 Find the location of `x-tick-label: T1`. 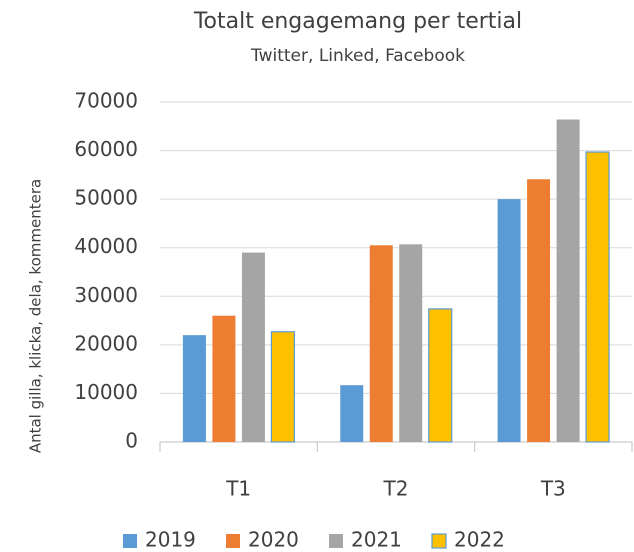

x-tick-label: T1 is located at coordinates (238, 489).